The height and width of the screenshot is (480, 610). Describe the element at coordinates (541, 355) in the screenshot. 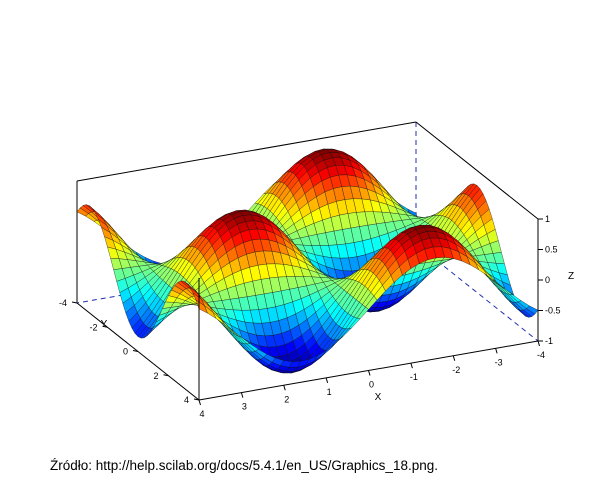

I see `x-tick-label: -4` at that location.